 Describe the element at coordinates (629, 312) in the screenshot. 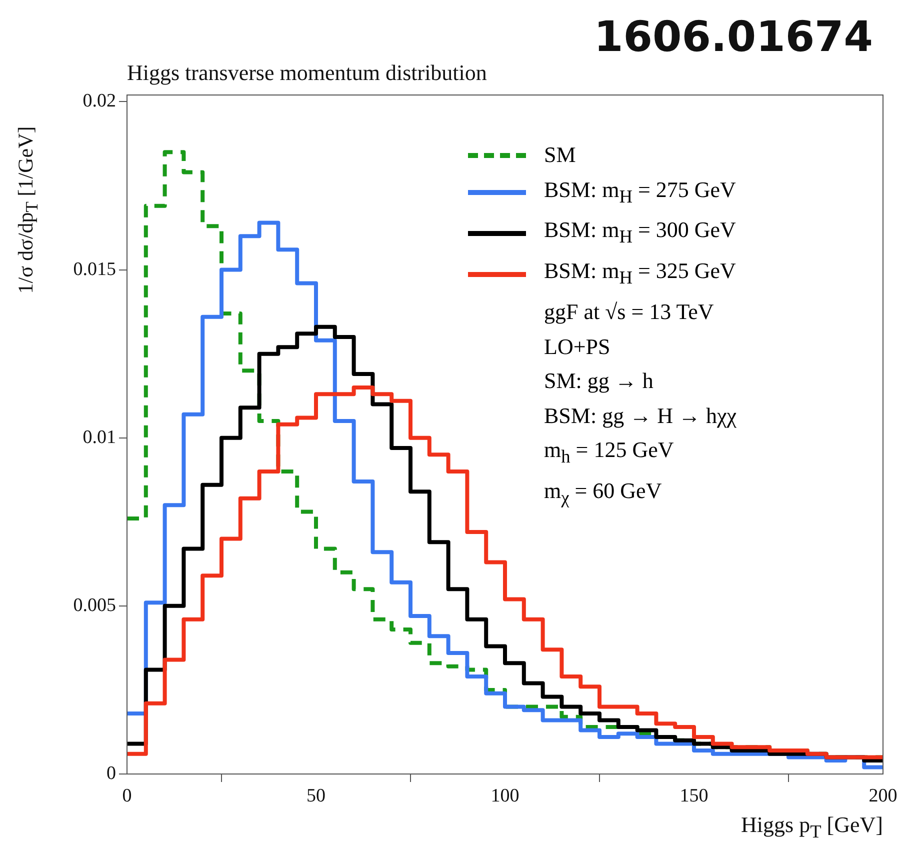

I see `annotation: ggF at √s = 13 TeV` at that location.